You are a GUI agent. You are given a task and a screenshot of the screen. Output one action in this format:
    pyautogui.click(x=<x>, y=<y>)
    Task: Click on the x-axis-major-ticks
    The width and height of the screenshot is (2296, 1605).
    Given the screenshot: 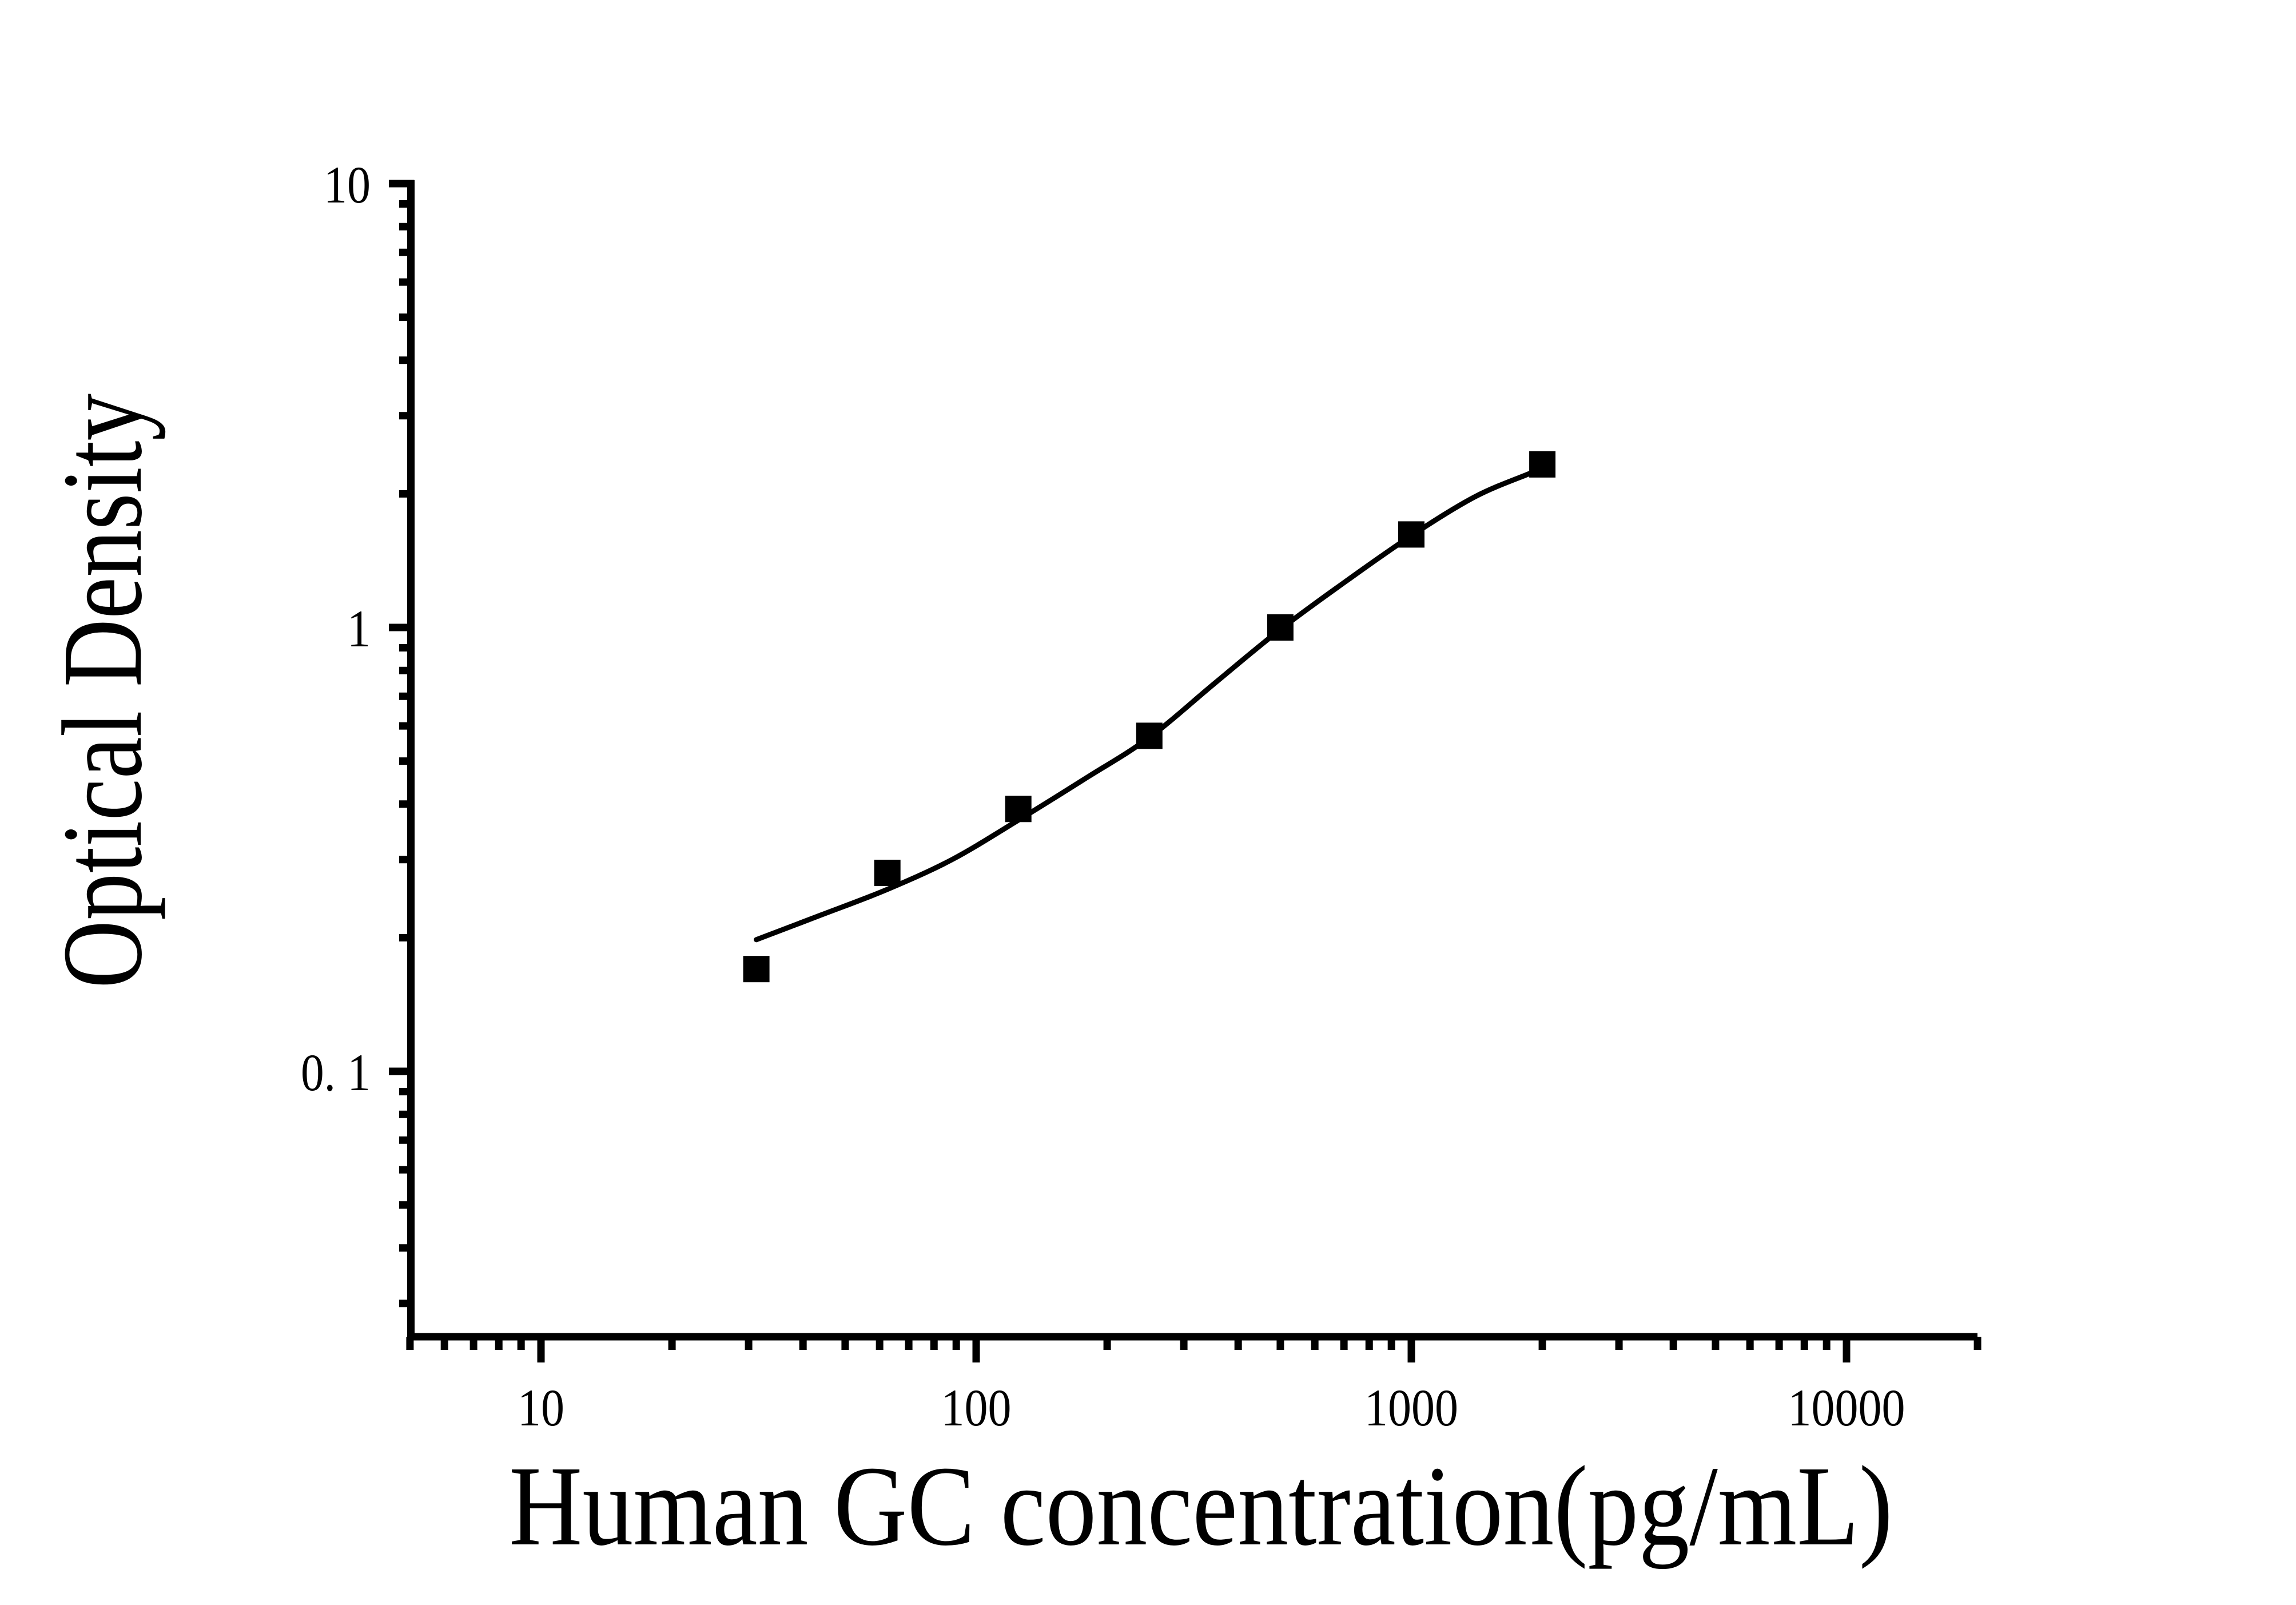 What is the action you would take?
    pyautogui.click(x=1194, y=1349)
    